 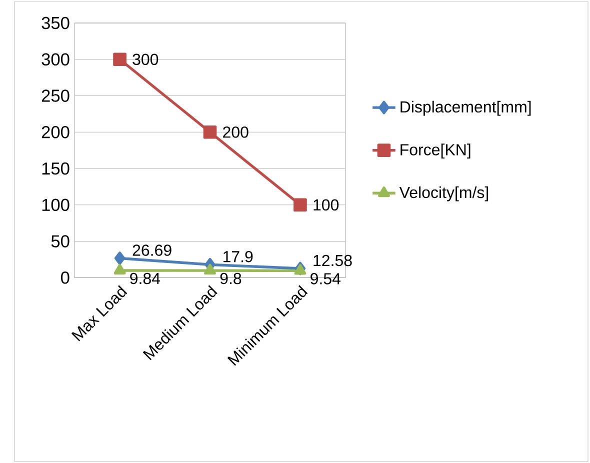 I want to click on data-label: 9.84, so click(x=145, y=278).